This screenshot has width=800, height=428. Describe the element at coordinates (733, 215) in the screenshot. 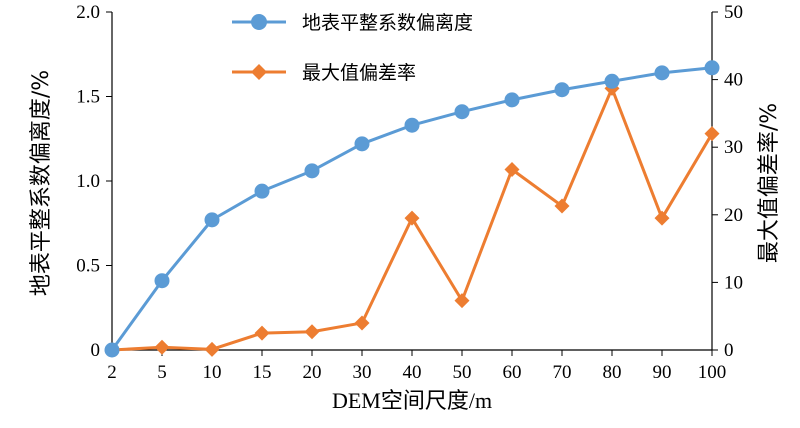

I see `right-y-tick-label: 20` at that location.